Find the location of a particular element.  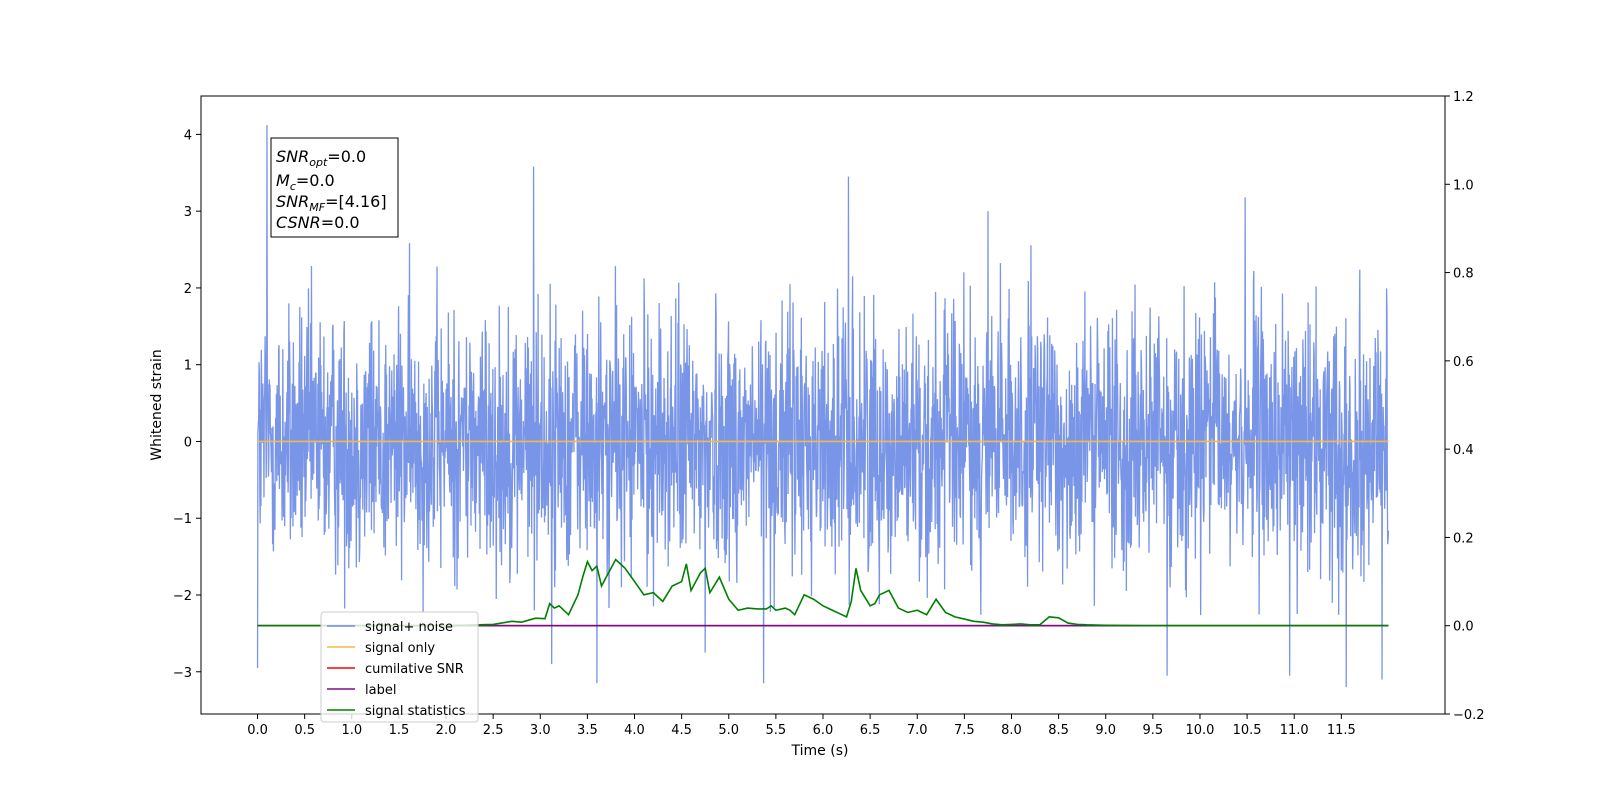

x-tick-label: 1.5 is located at coordinates (399, 730).